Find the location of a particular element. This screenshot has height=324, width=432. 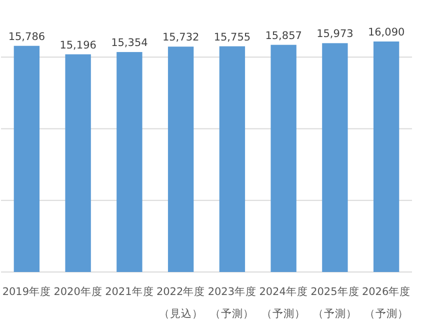

data-label: 15,973 is located at coordinates (335, 34).